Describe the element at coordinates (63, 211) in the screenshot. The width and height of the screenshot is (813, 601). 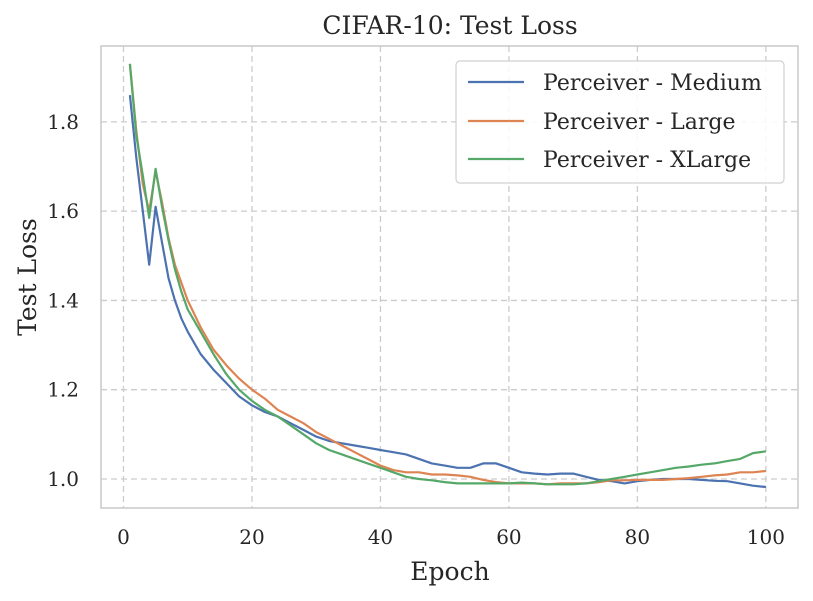
I see `y-tick-label: 1.6` at that location.